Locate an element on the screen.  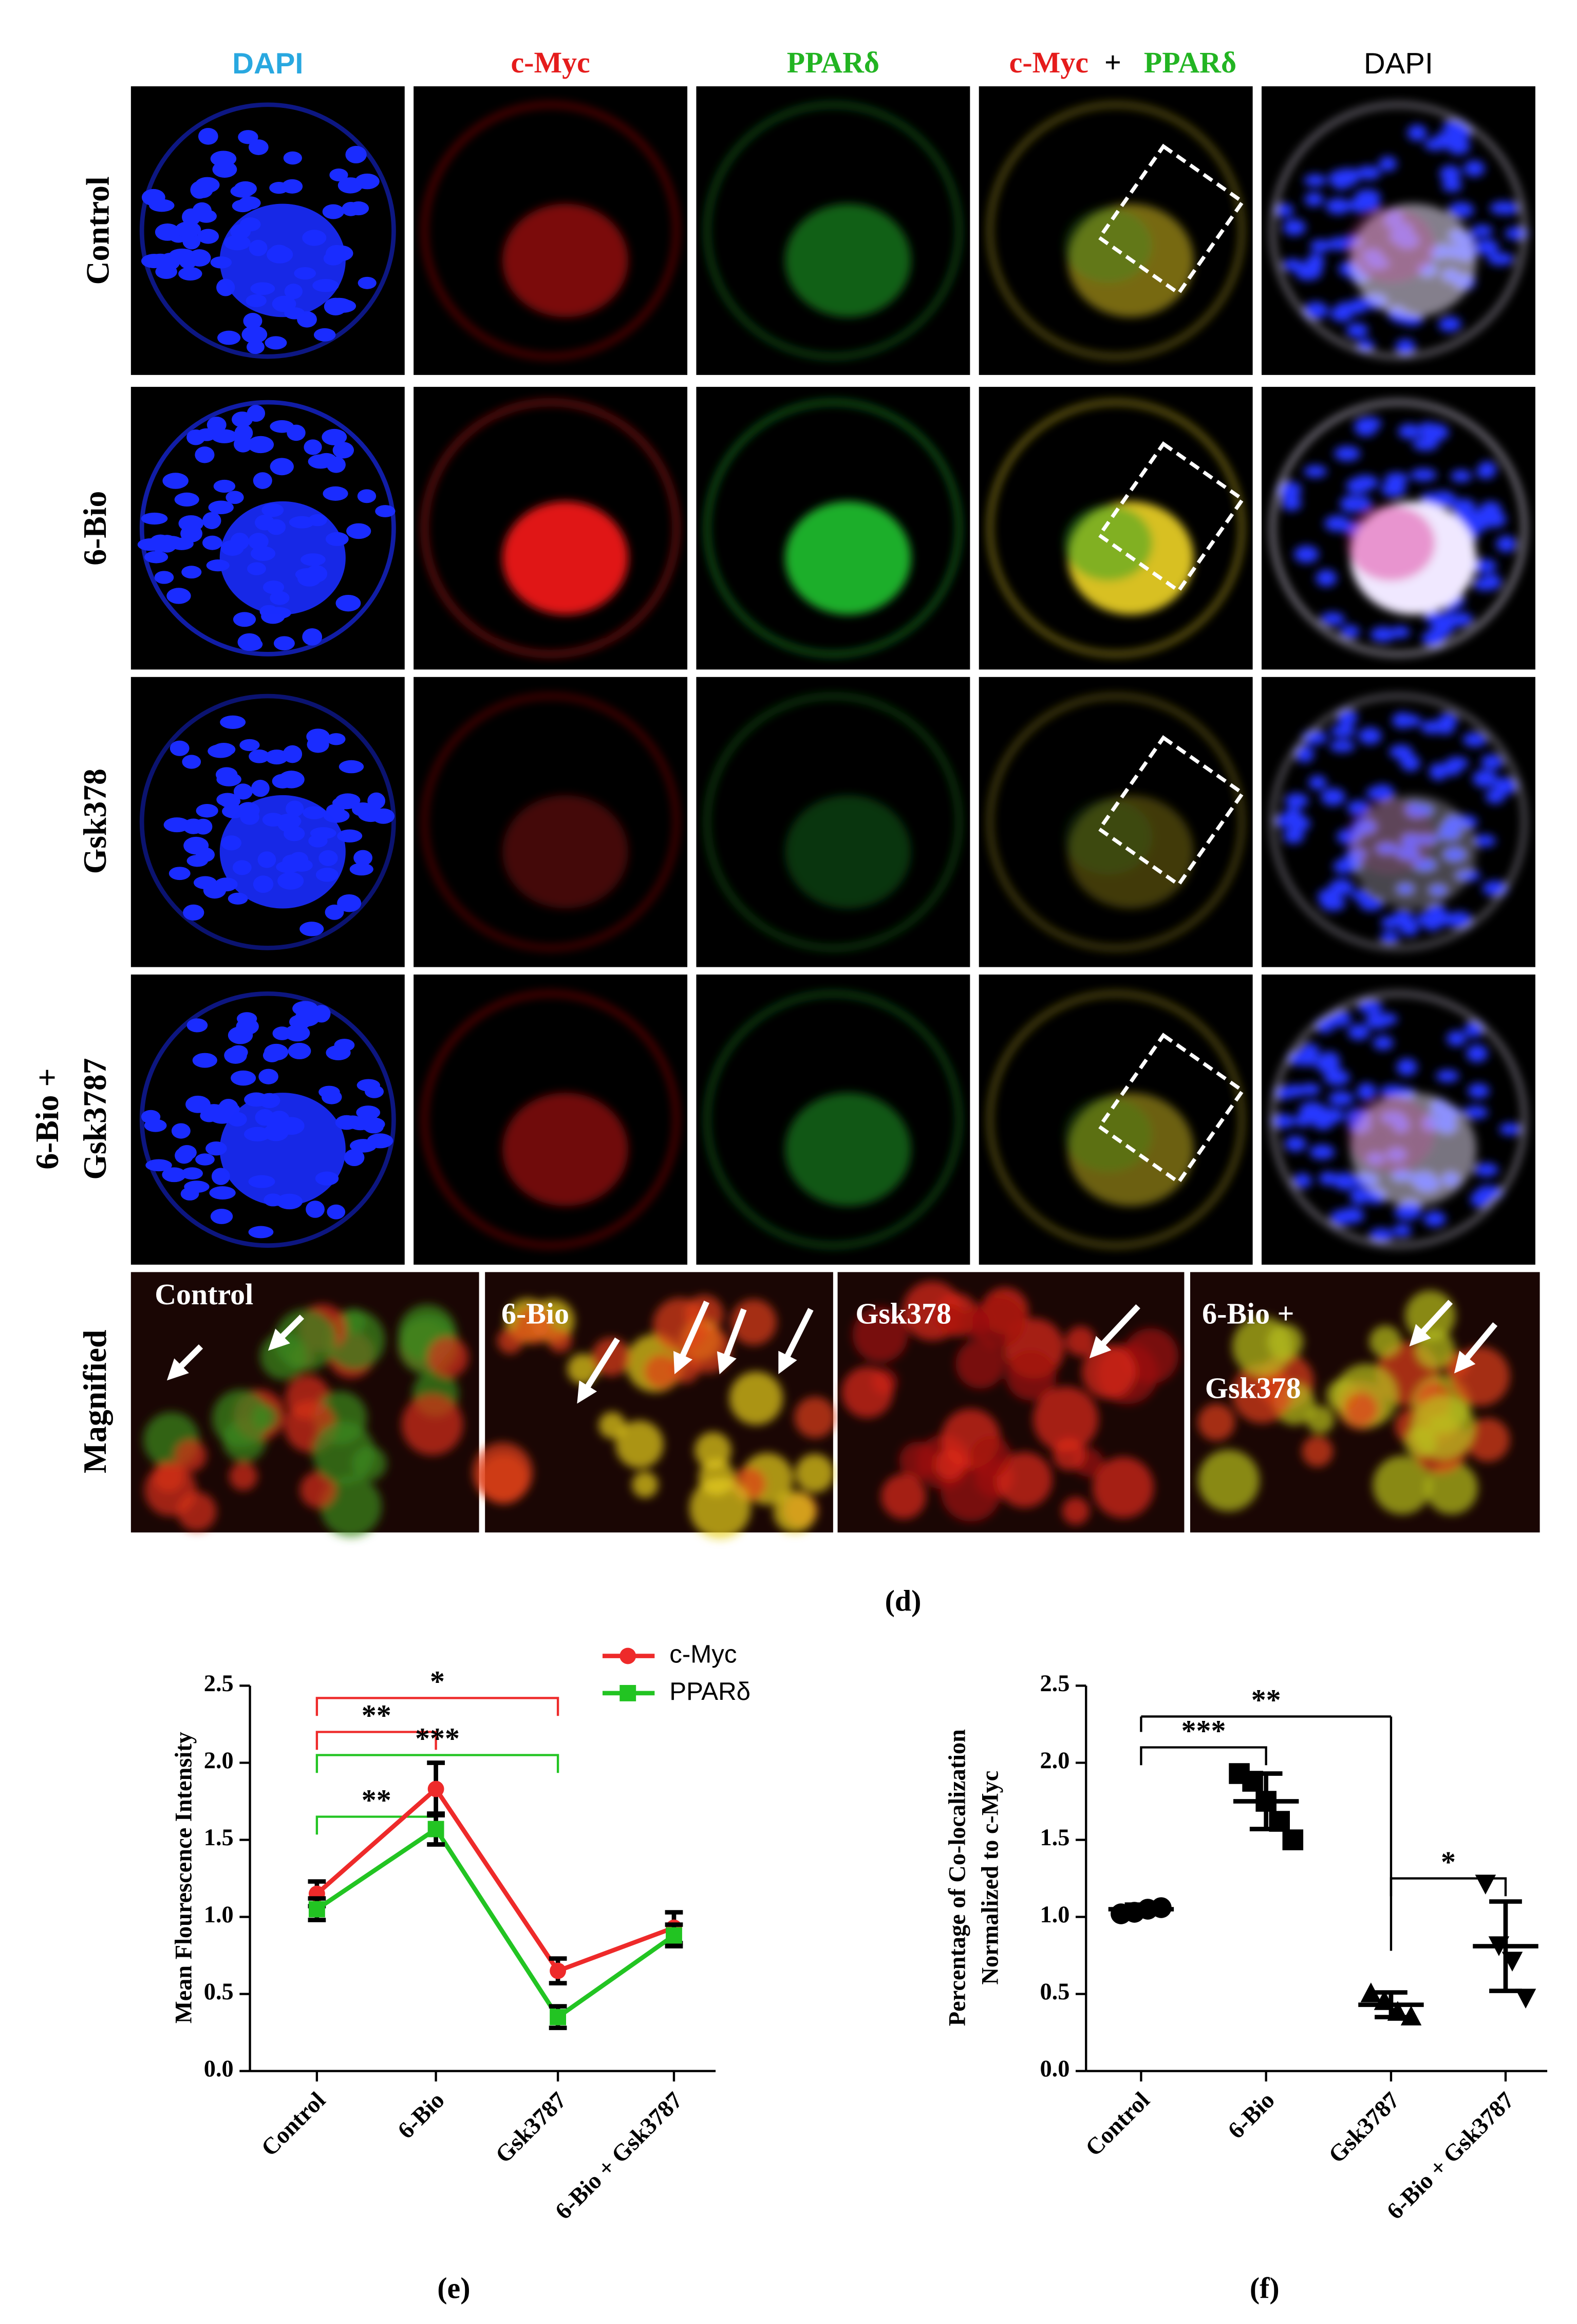
column-header: + is located at coordinates (1112, 62).